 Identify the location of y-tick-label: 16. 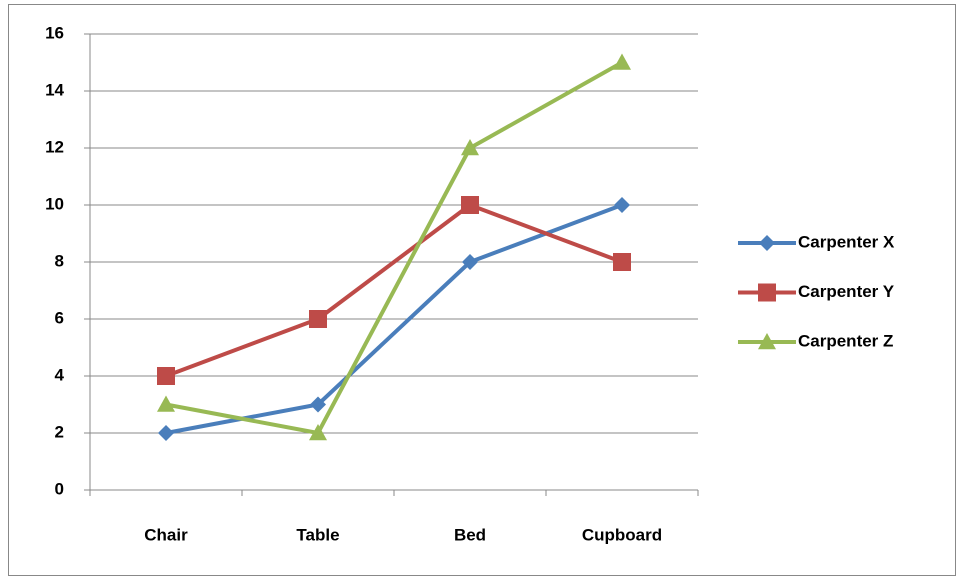
(54, 32).